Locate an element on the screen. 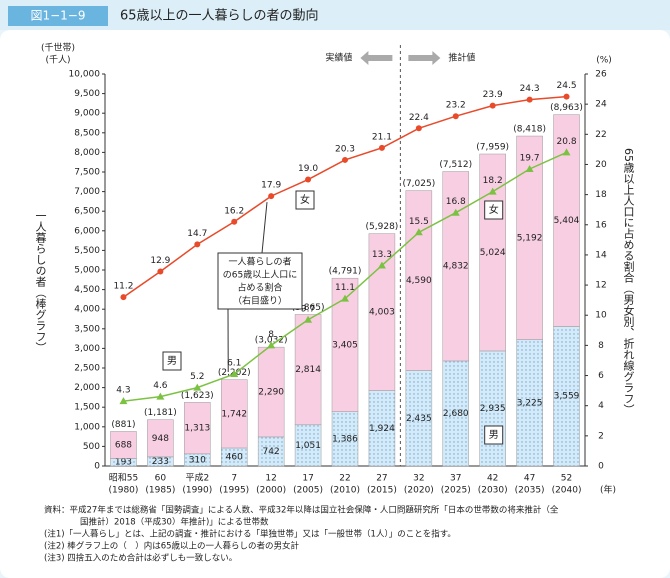  x-tick-label: 47 is located at coordinates (529, 479).